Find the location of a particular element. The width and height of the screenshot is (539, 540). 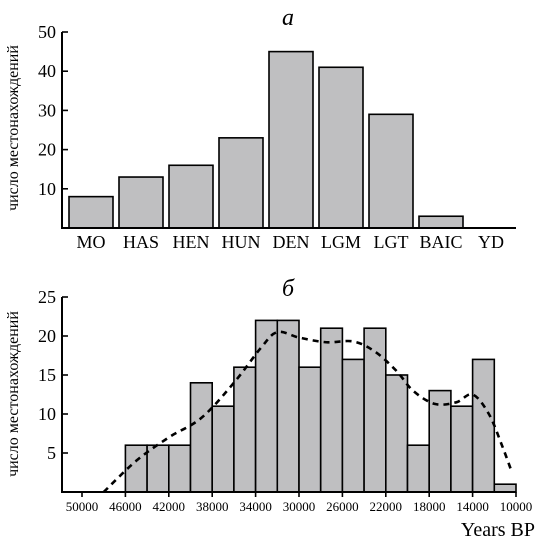

bar-hun is located at coordinates (241, 183).